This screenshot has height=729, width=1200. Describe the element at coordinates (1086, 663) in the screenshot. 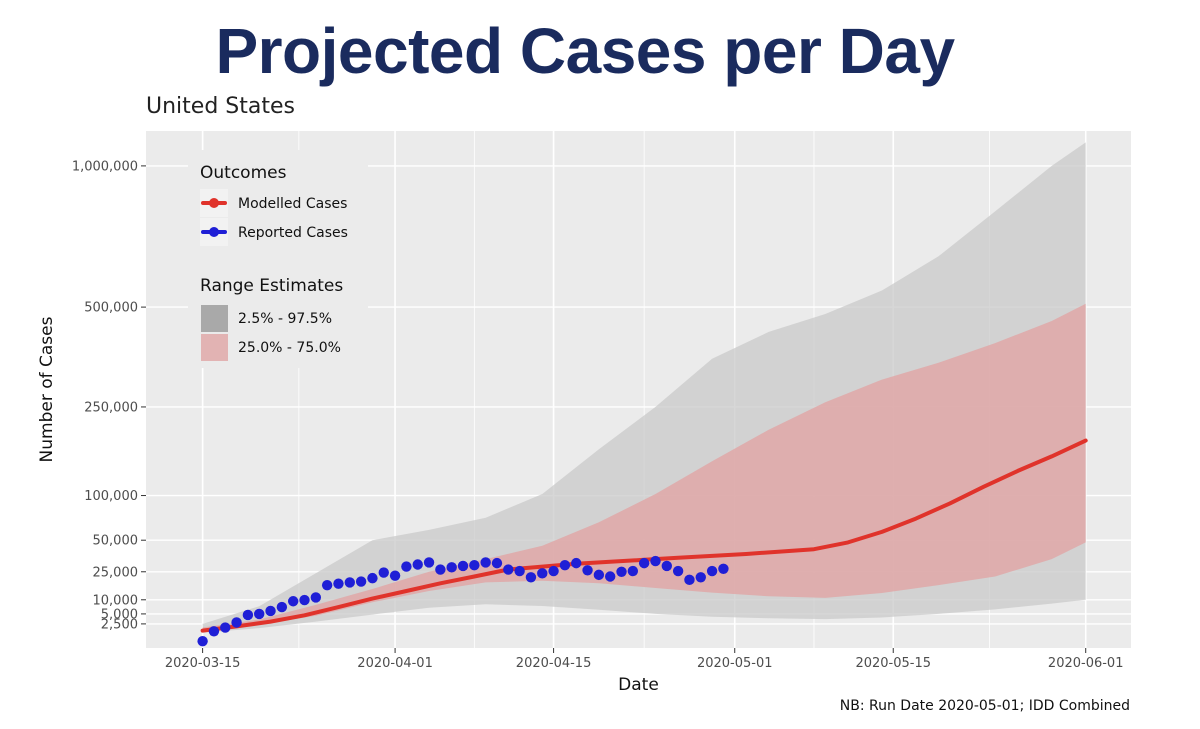

I see `x-tick-label: 2020-06-01` at that location.